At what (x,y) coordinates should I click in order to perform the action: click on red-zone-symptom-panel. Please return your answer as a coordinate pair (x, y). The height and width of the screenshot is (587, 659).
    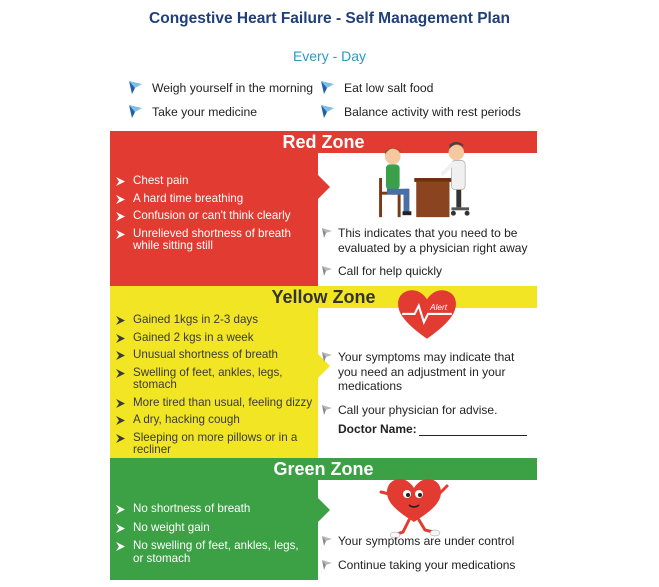
    Looking at the image, I should click on (214, 208).